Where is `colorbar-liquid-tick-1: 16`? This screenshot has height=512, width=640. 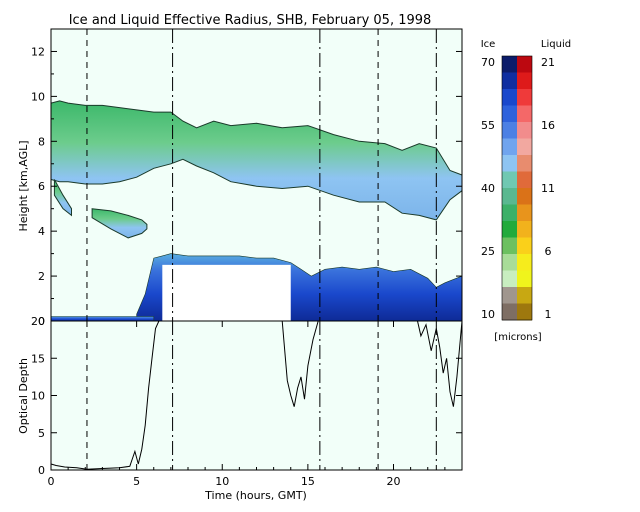 colorbar-liquid-tick-1: 16 is located at coordinates (548, 125).